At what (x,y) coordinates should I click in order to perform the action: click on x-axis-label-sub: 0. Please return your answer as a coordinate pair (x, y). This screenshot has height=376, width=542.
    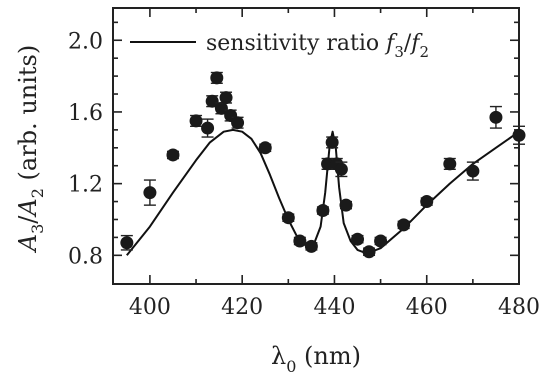
    Looking at the image, I should click on (291, 366).